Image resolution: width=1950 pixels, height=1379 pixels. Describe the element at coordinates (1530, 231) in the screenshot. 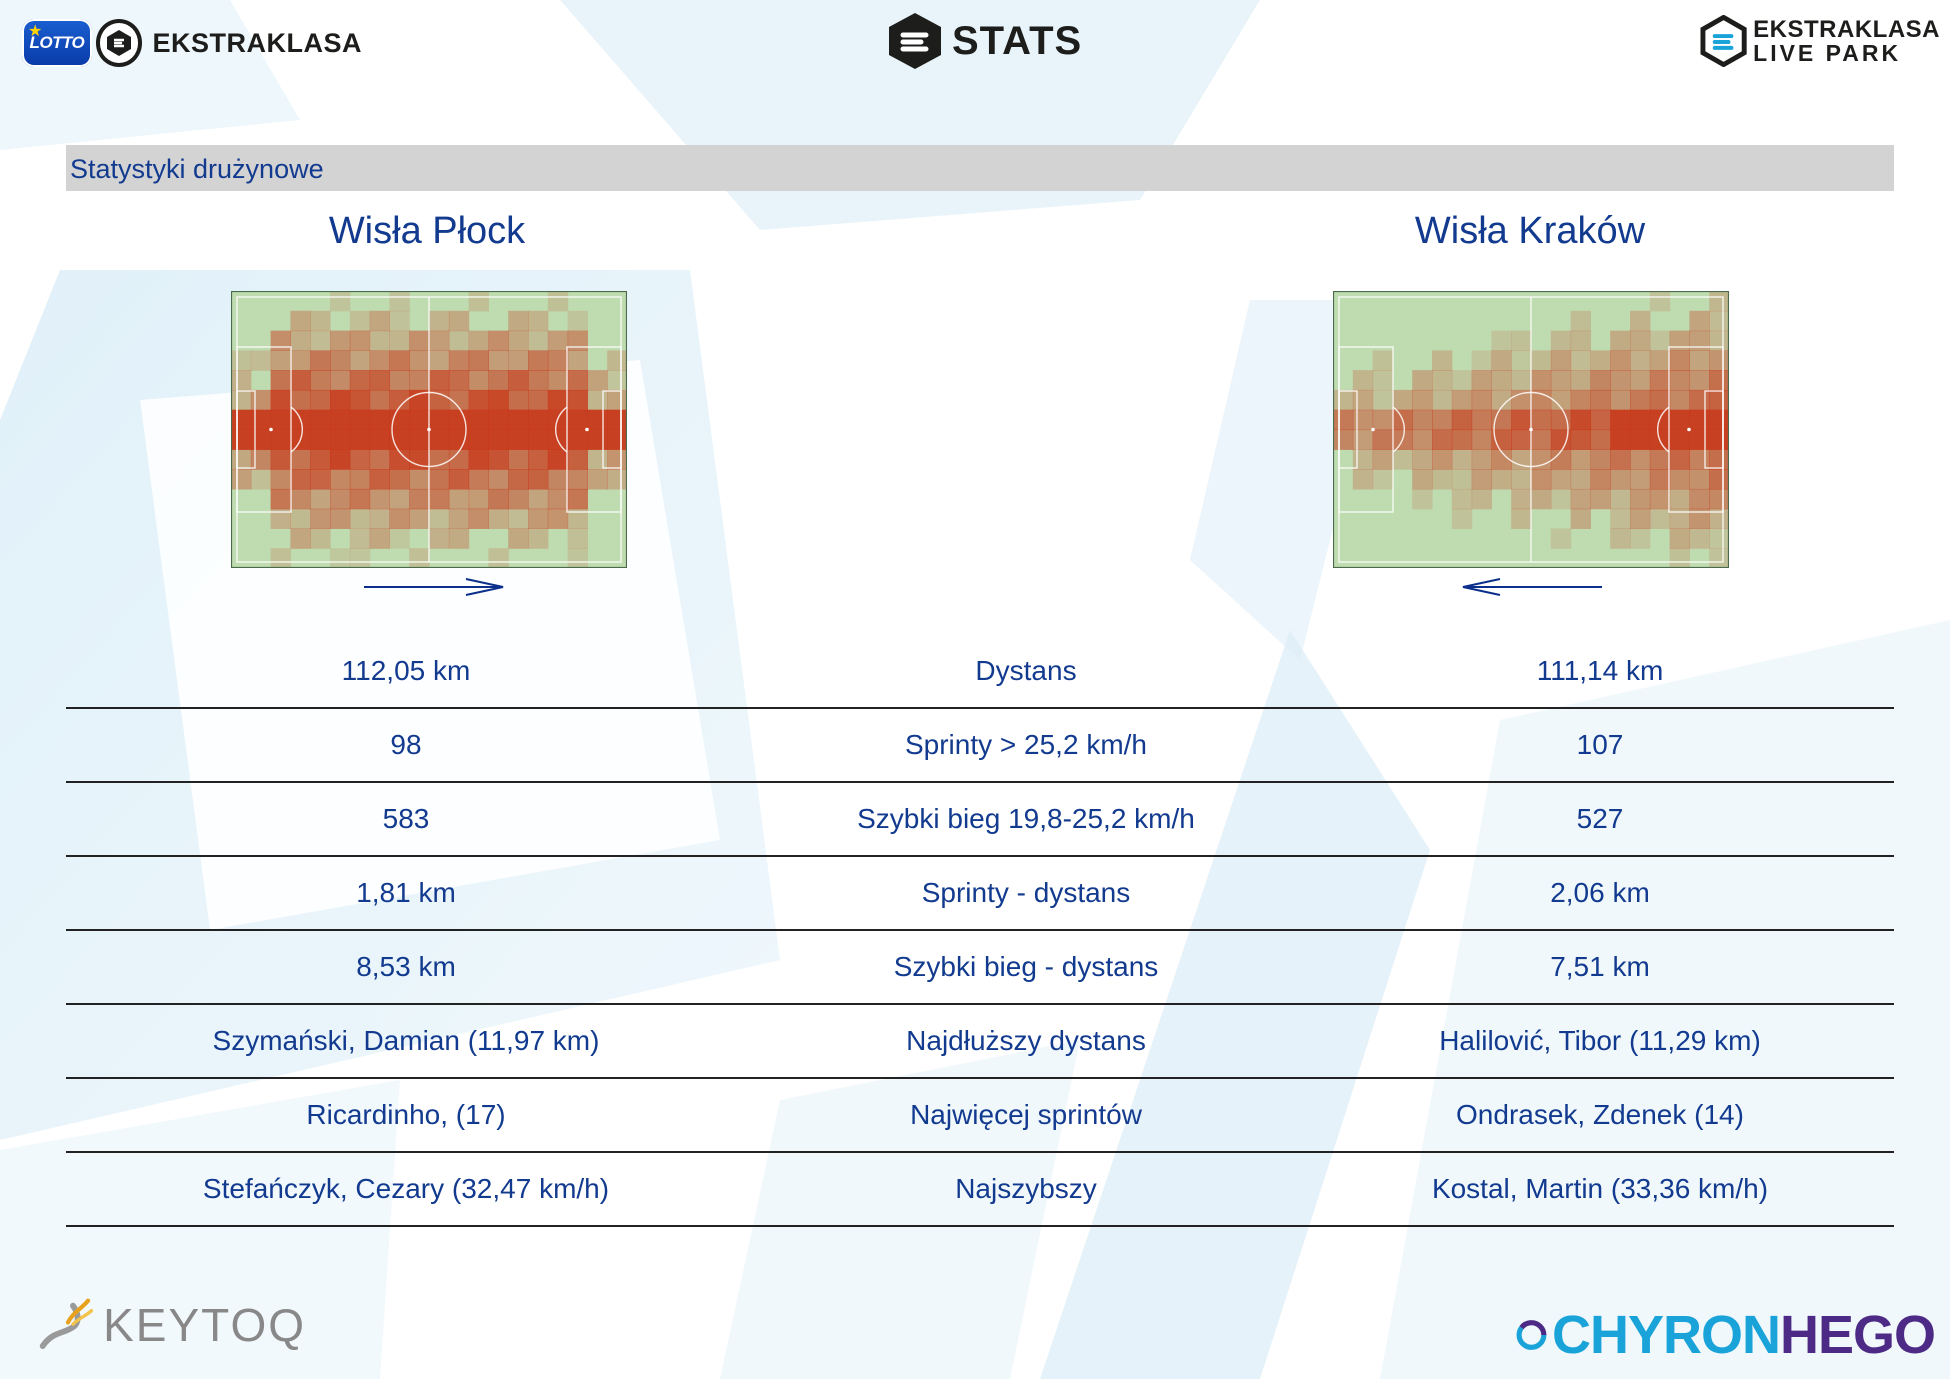

I see `away-team-name: Wisła Kraków` at that location.